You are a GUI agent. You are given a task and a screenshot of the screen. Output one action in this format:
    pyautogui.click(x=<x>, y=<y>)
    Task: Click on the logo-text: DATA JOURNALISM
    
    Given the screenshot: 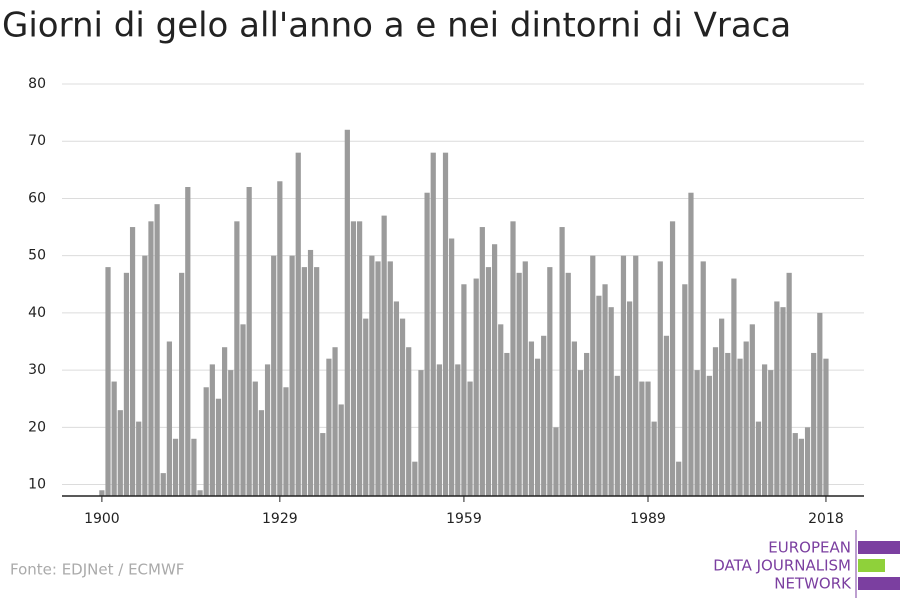 What is the action you would take?
    pyautogui.click(x=782, y=566)
    